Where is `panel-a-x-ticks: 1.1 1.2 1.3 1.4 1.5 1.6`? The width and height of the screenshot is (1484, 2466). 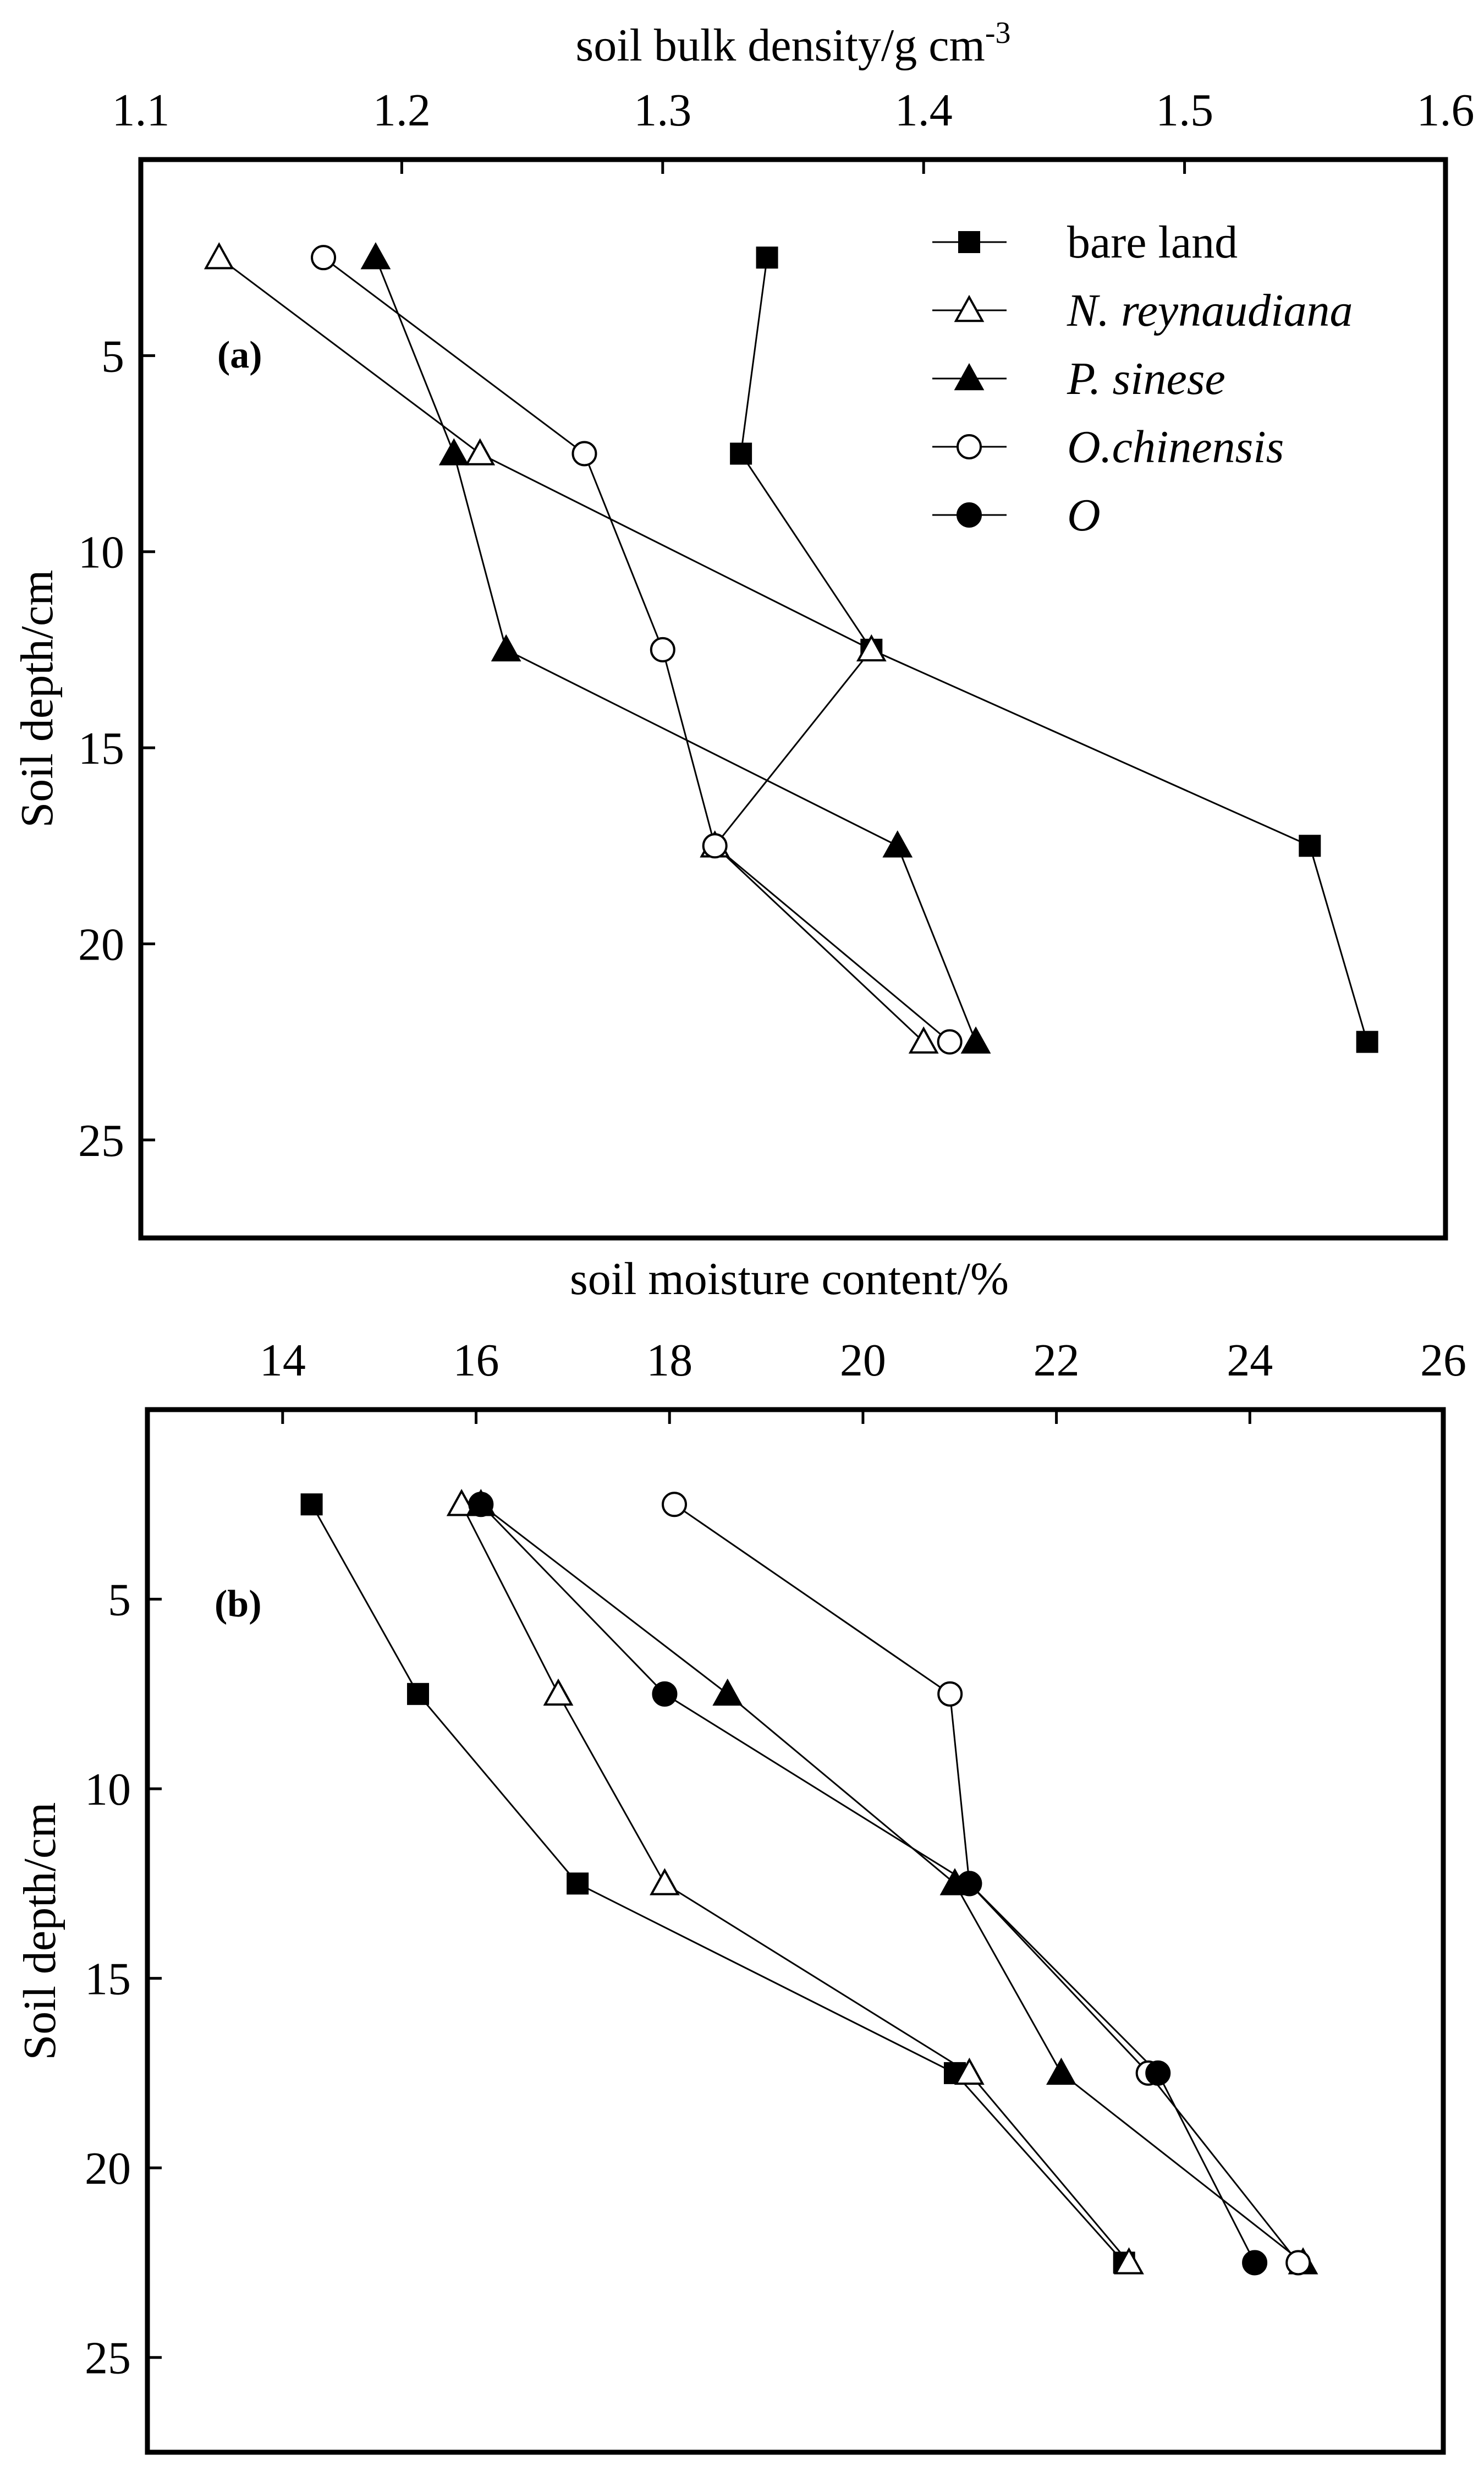
panel-a-x-ticks: 1.1 1.2 1.3 1.4 1.5 1.6 is located at coordinates (793, 129).